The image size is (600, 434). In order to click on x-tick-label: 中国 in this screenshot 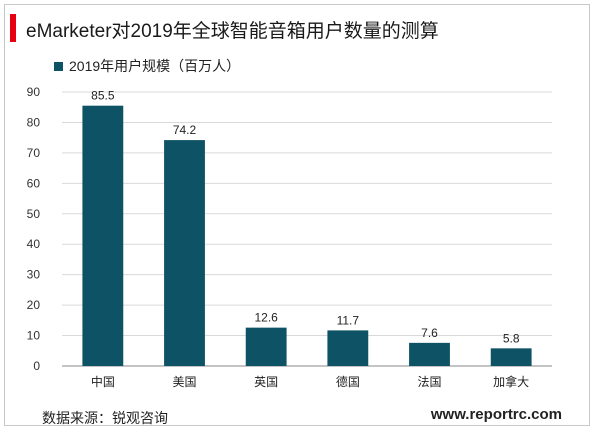, I will do `click(103, 381)`.